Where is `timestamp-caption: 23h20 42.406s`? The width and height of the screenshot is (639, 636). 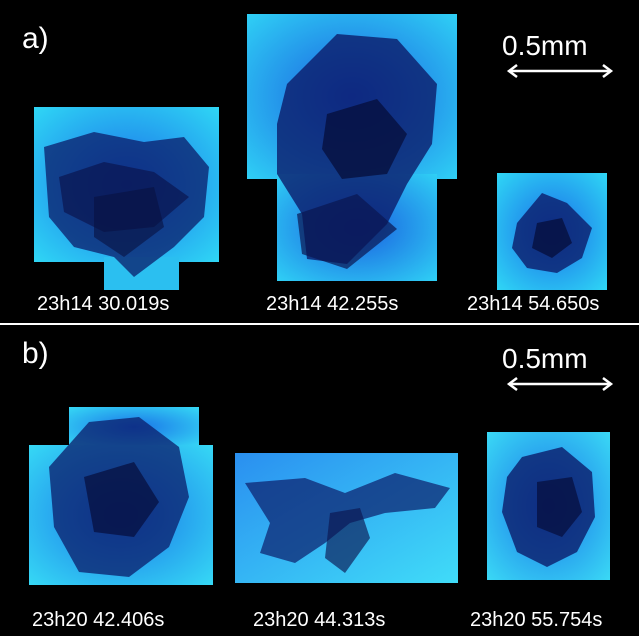 timestamp-caption: 23h20 42.406s is located at coordinates (98, 620).